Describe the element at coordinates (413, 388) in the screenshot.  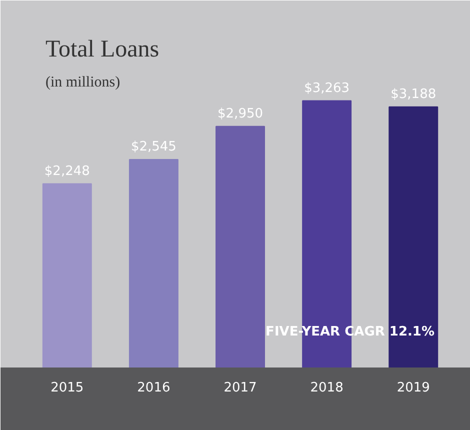
I see `x-tick-label: 2019` at that location.